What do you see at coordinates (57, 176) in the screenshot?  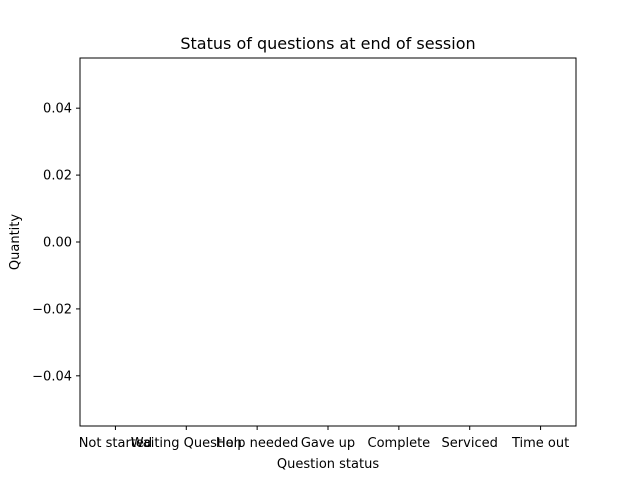 I see `y-tick-label: 0.02` at bounding box center [57, 176].